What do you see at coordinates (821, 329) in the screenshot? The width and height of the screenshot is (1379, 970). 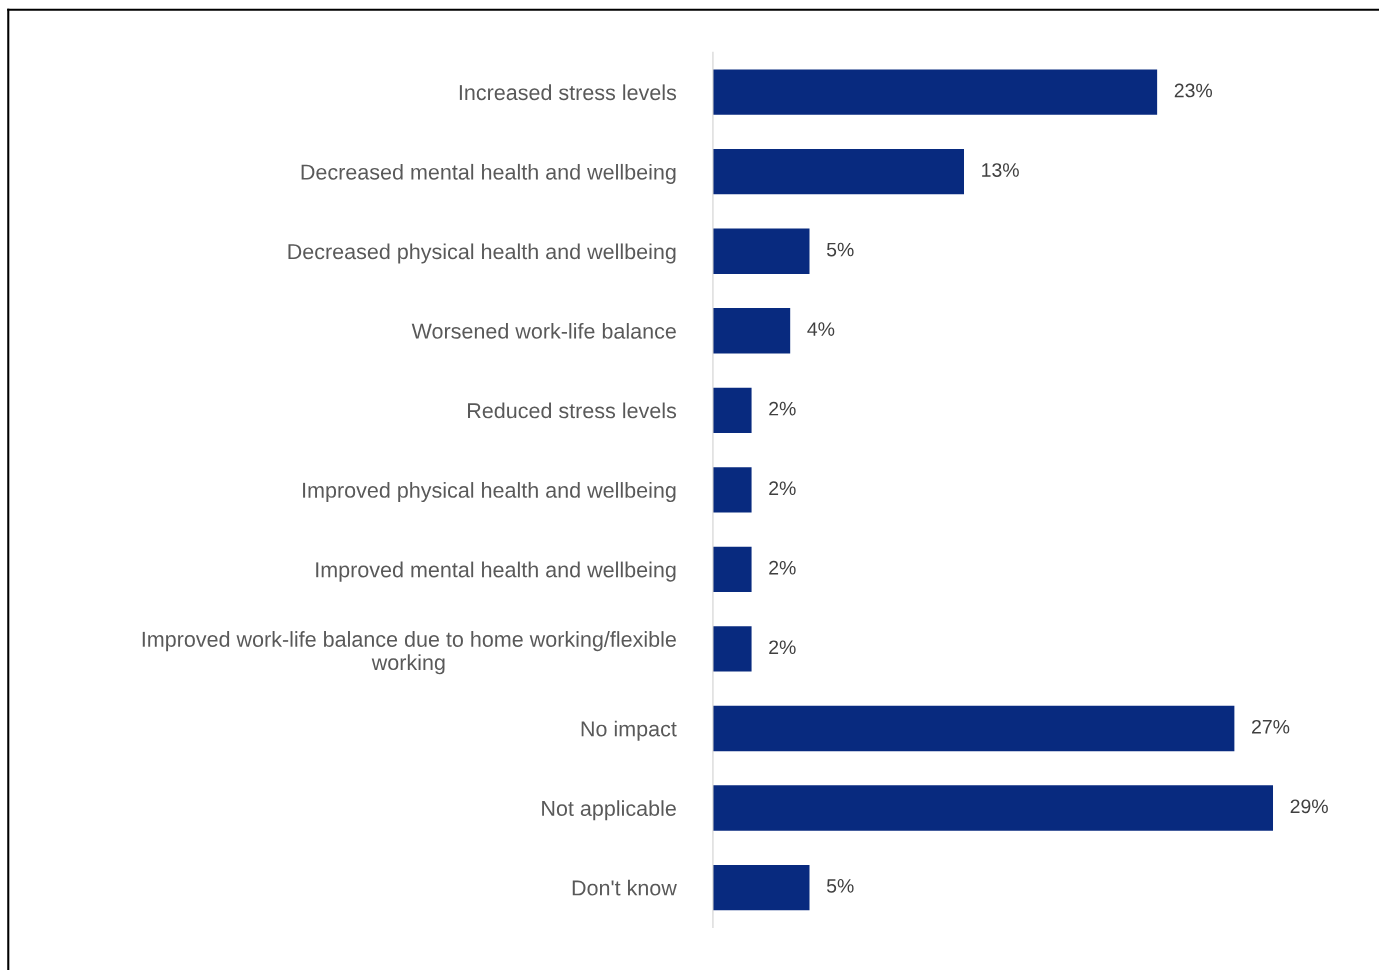 I see `data-label: 4%` at bounding box center [821, 329].